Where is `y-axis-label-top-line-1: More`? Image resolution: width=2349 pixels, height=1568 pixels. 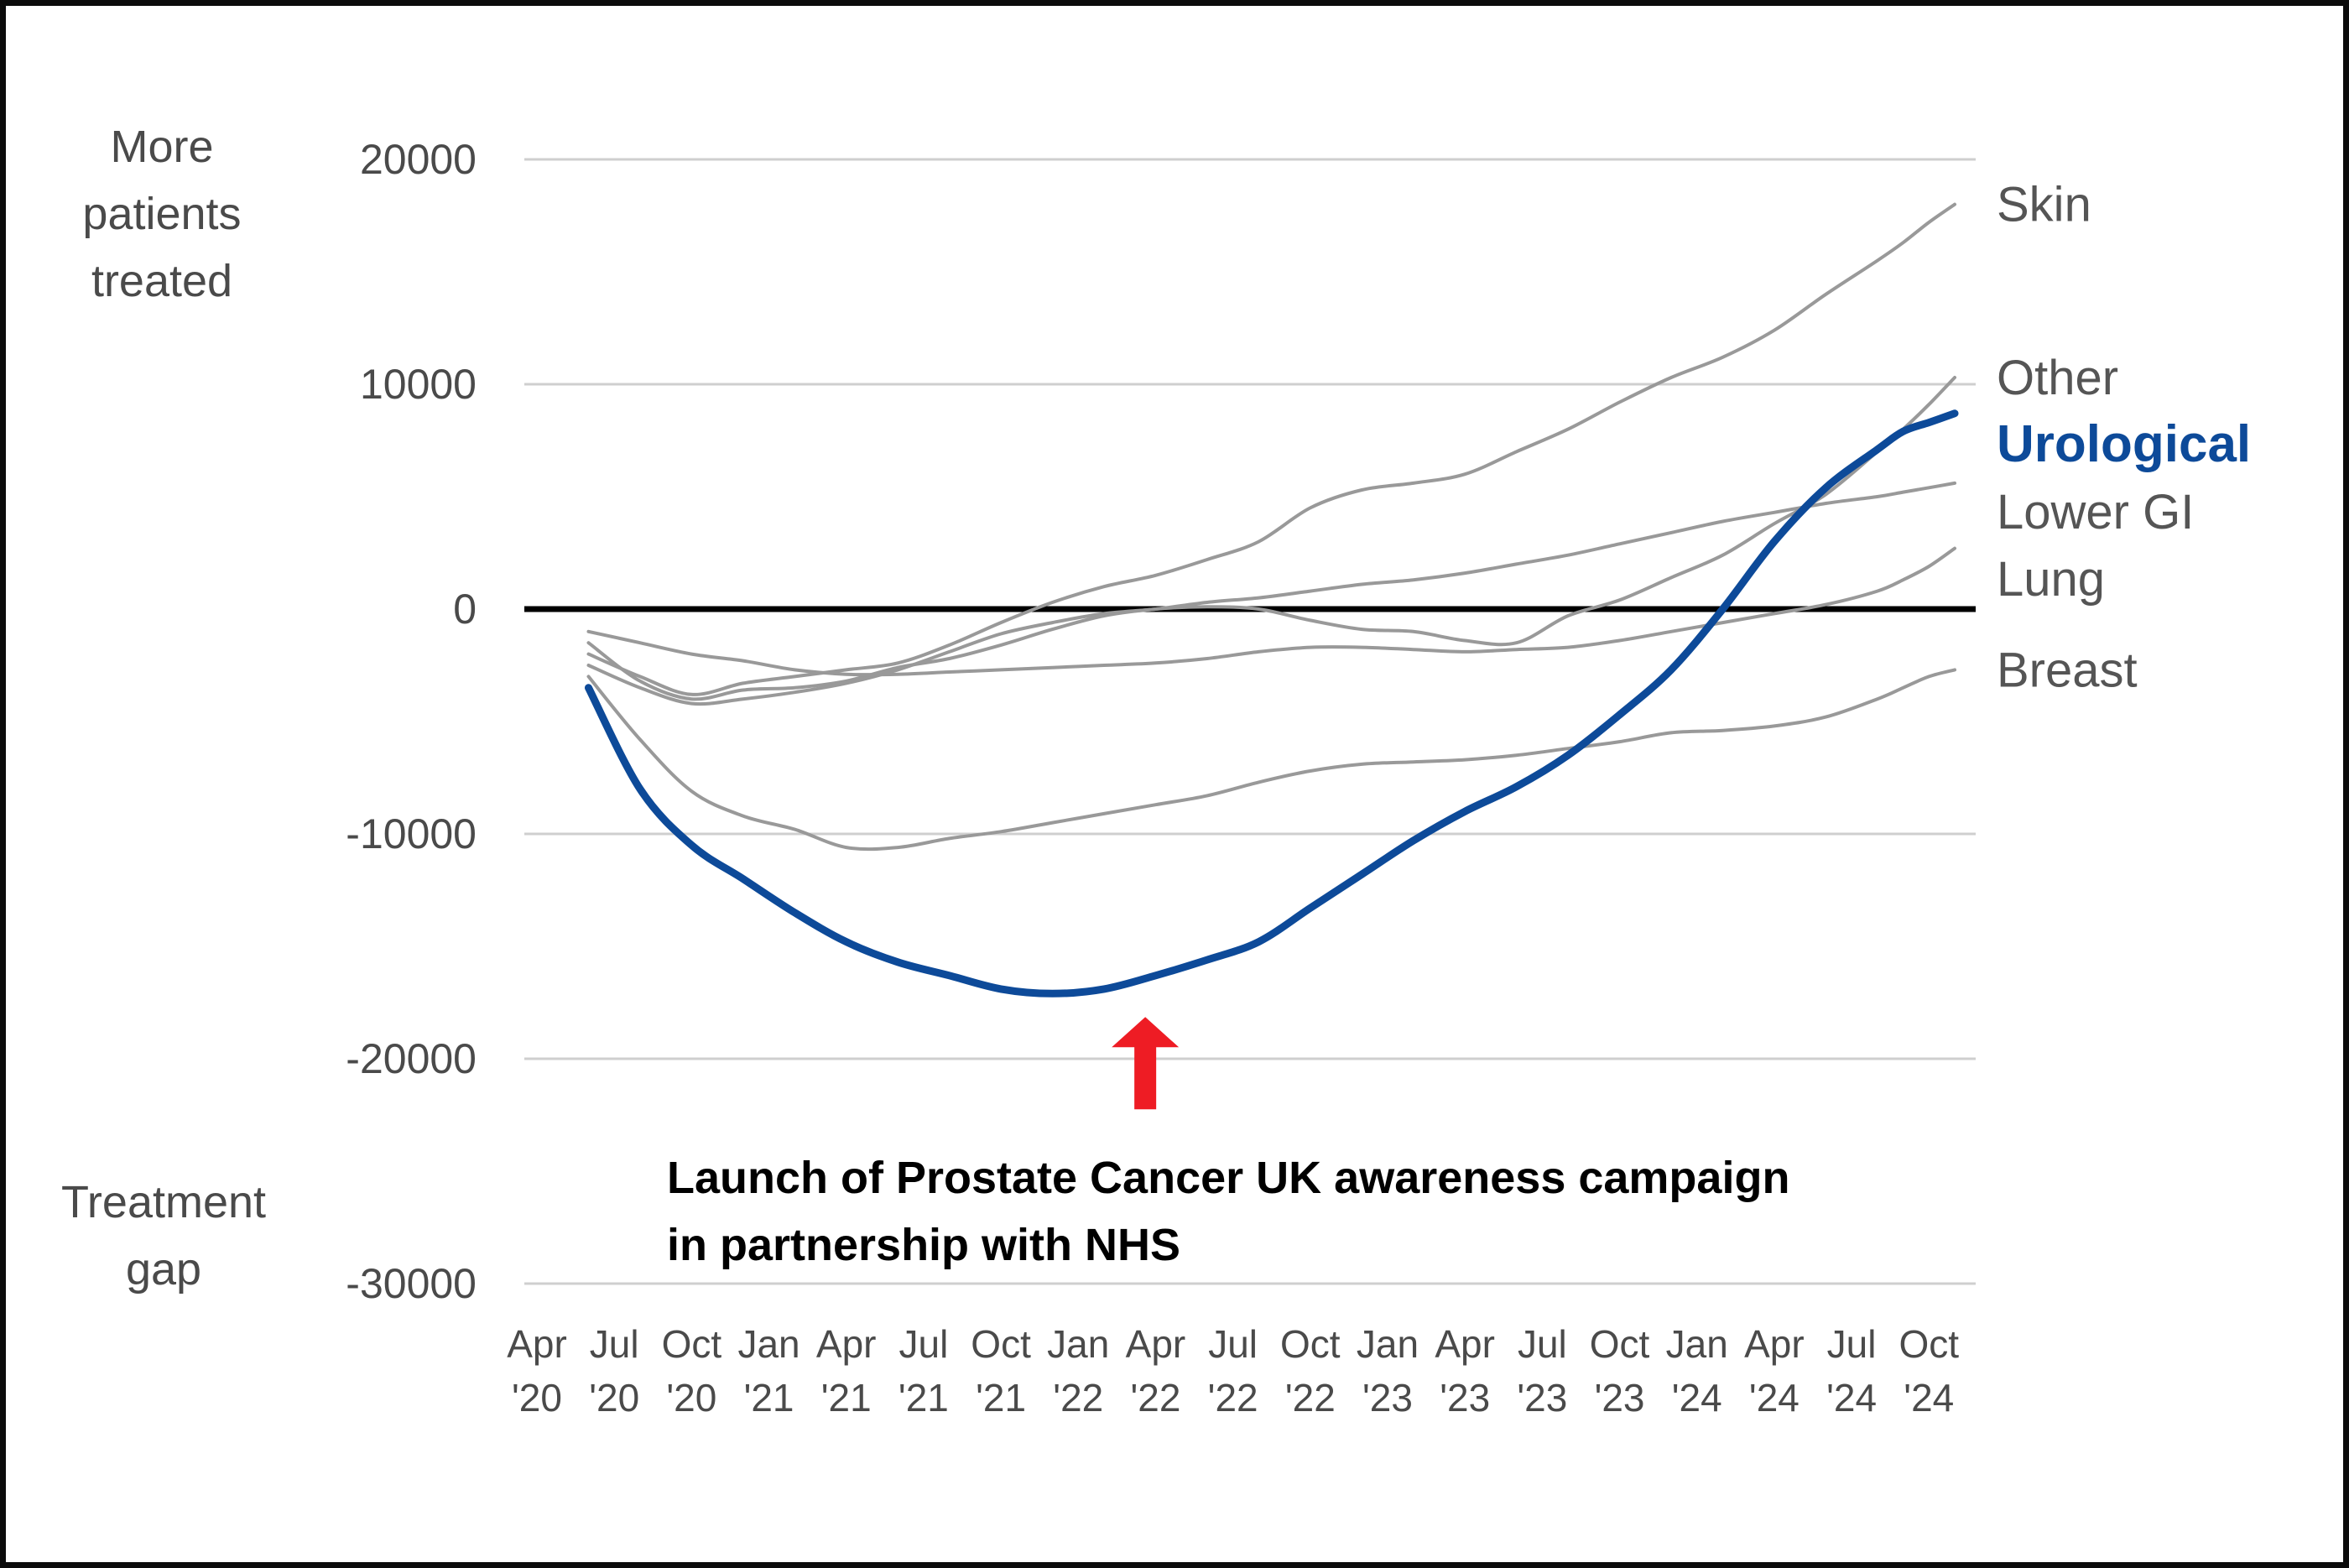
y-axis-label-top-line-1: More is located at coordinates (162, 147).